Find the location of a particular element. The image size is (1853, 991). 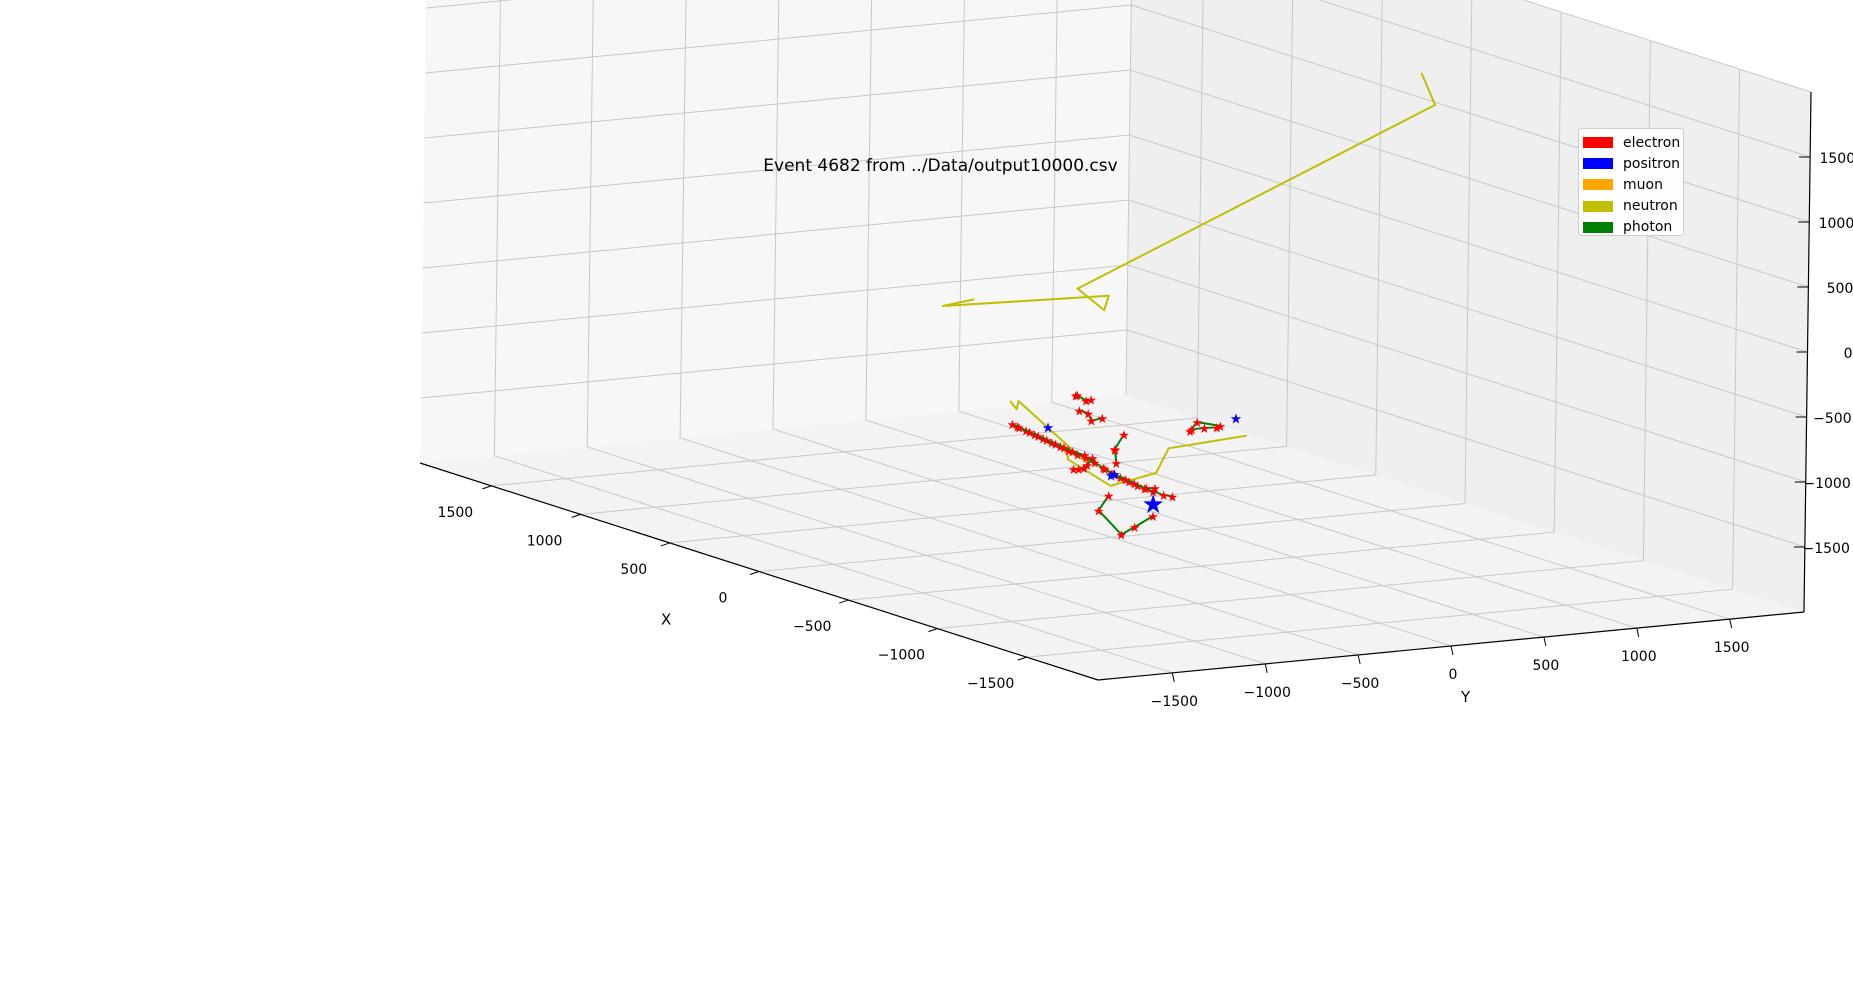

y-axis-label: Y is located at coordinates (1465, 697).